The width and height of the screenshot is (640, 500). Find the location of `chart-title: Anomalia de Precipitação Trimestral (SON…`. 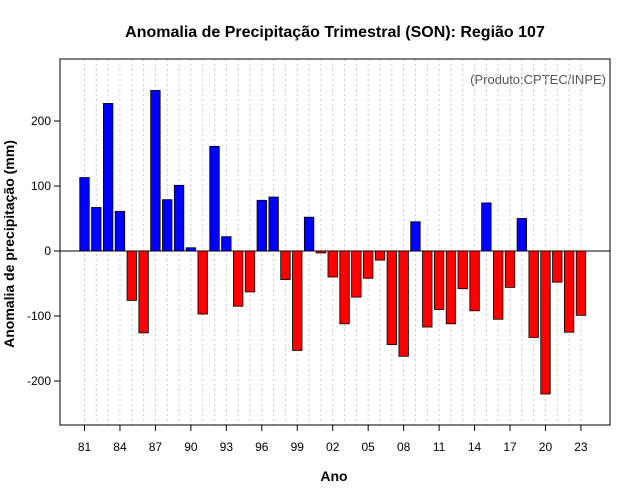

chart-title: Anomalia de Precipitação Trimestral (SON… is located at coordinates (335, 32).